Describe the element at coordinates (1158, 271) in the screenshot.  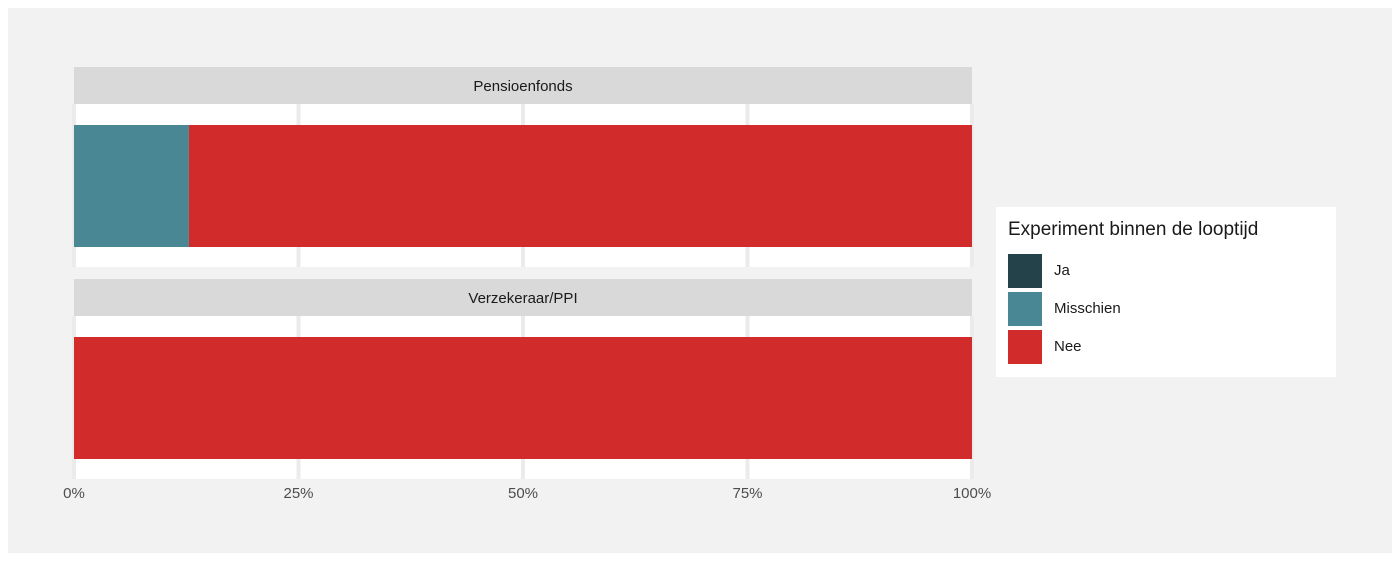
I see `legend-item-ja: Ja` at that location.